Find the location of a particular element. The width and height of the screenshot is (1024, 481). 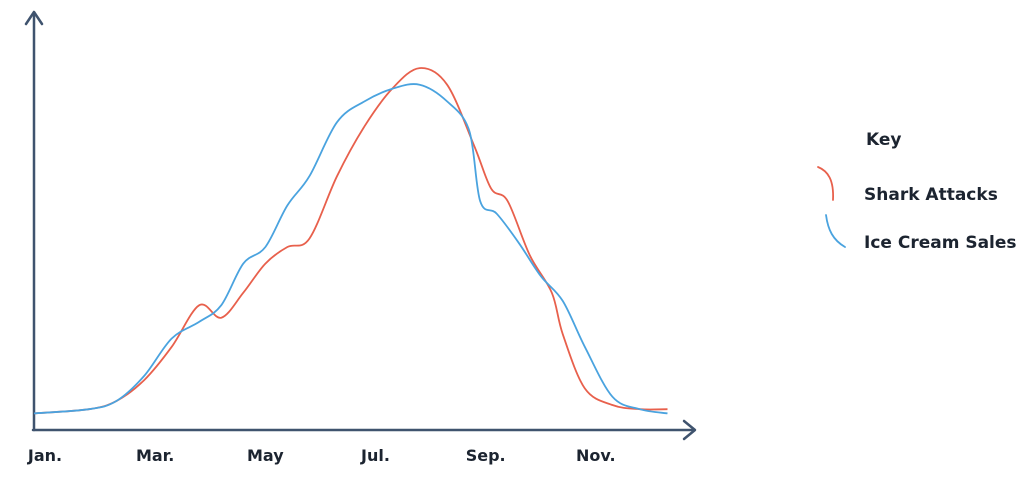

x-axis-arrow is located at coordinates (689, 430).